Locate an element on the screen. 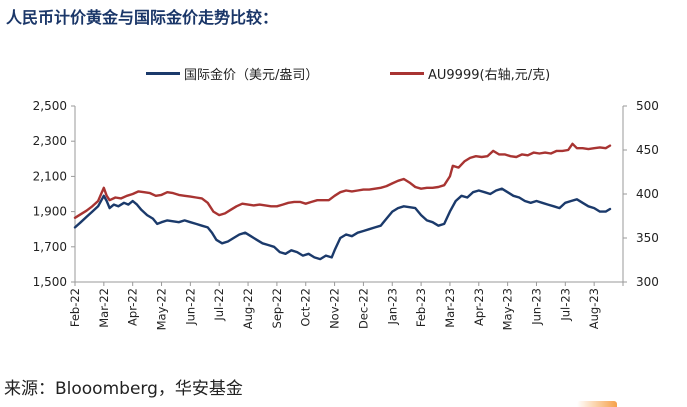 This screenshot has height=407, width=687. x-tick-label: Jun-23 is located at coordinates (536, 307).